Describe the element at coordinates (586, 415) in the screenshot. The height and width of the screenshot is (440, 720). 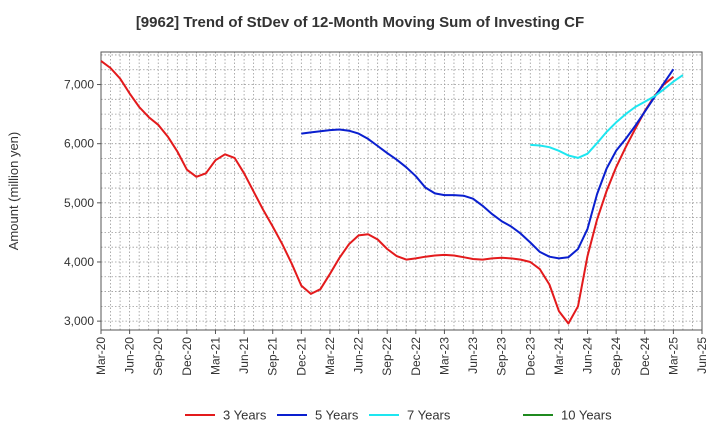
I see `legend-label: 10 Years` at that location.